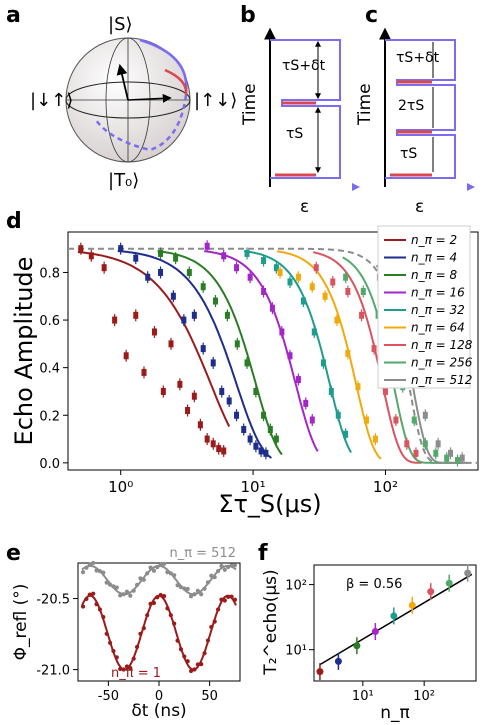  I want to click on panel-label-b: b, so click(248, 15).